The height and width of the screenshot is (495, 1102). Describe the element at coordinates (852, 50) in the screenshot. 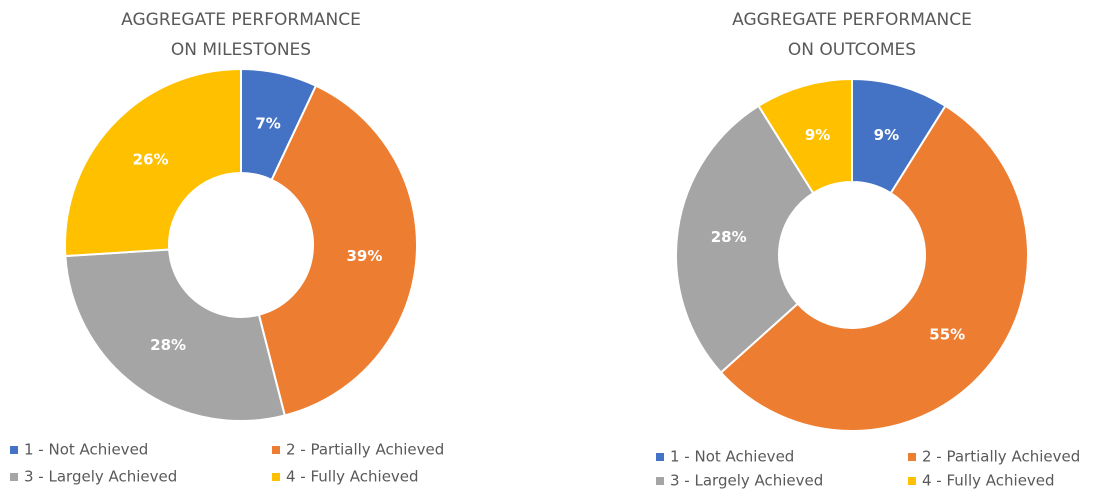

I see `chart-title: ON OUTCOMES` at that location.